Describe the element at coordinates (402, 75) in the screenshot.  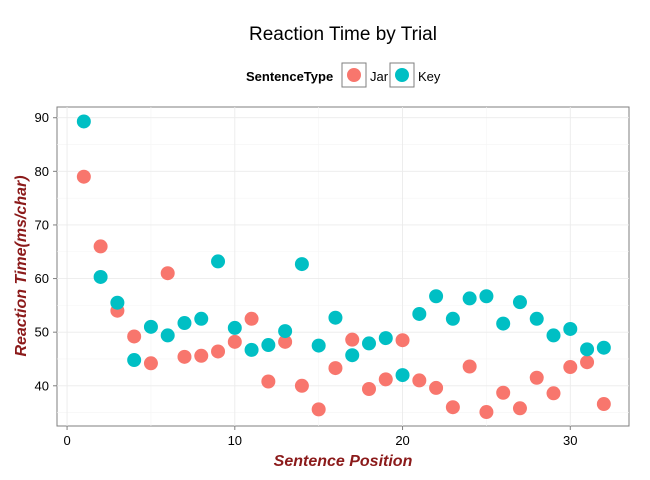
I see `legend-key-key` at that location.